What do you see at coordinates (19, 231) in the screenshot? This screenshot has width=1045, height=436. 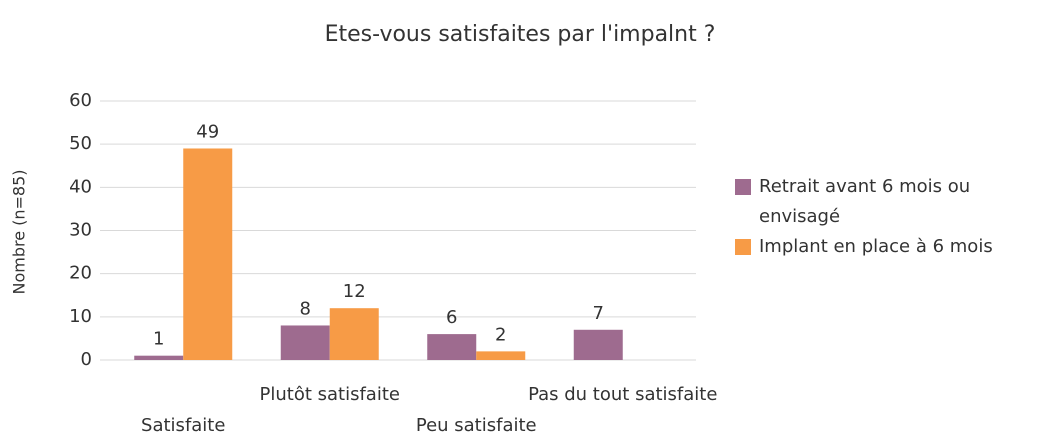 I see `y-axis-label: Nombre (n=85)` at bounding box center [19, 231].